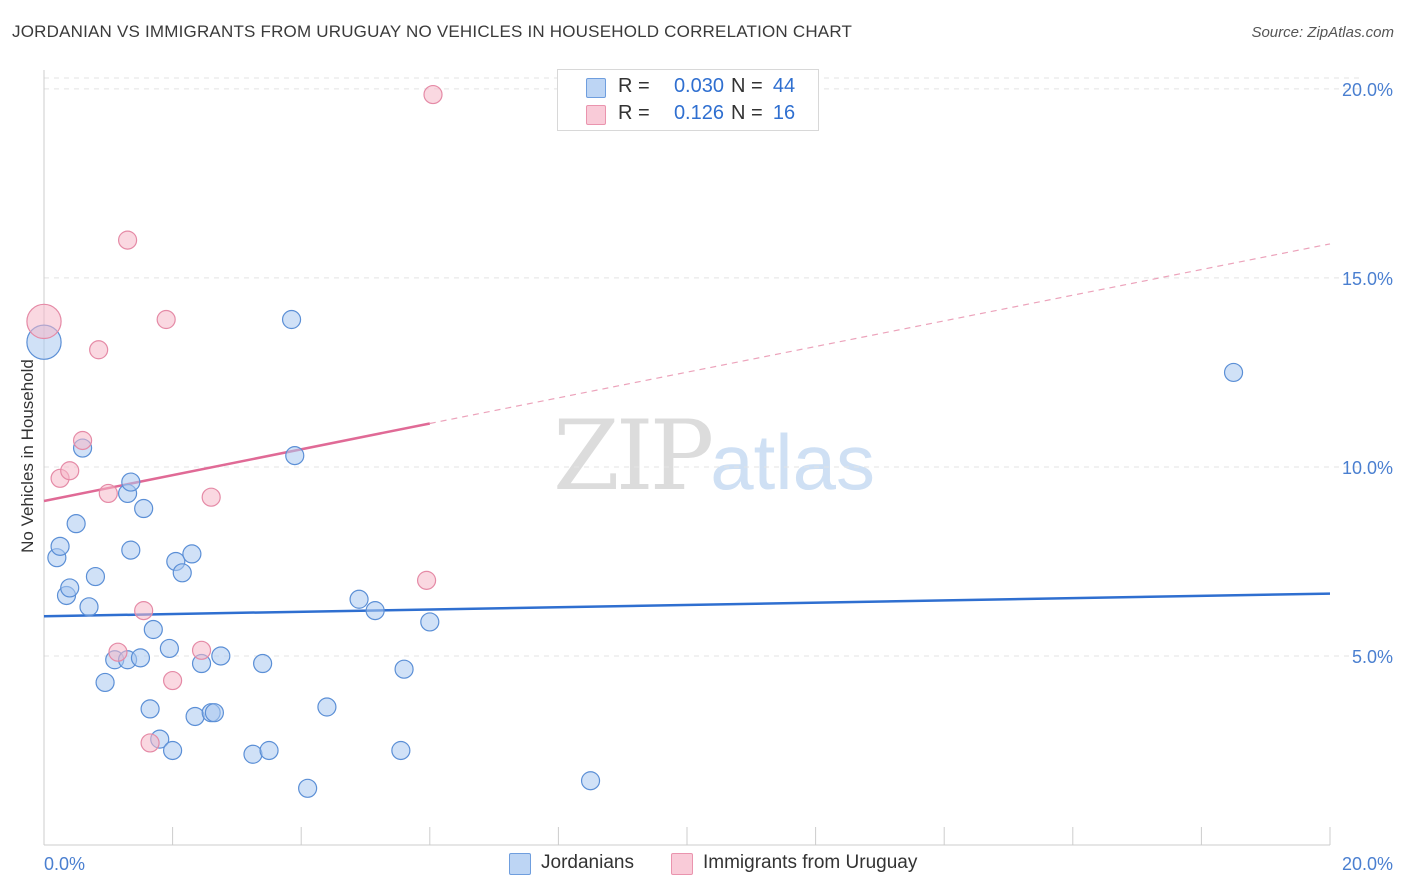 This screenshot has width=1406, height=892. Describe the element at coordinates (596, 115) in the screenshot. I see `legend-swatch-uruguay` at that location.